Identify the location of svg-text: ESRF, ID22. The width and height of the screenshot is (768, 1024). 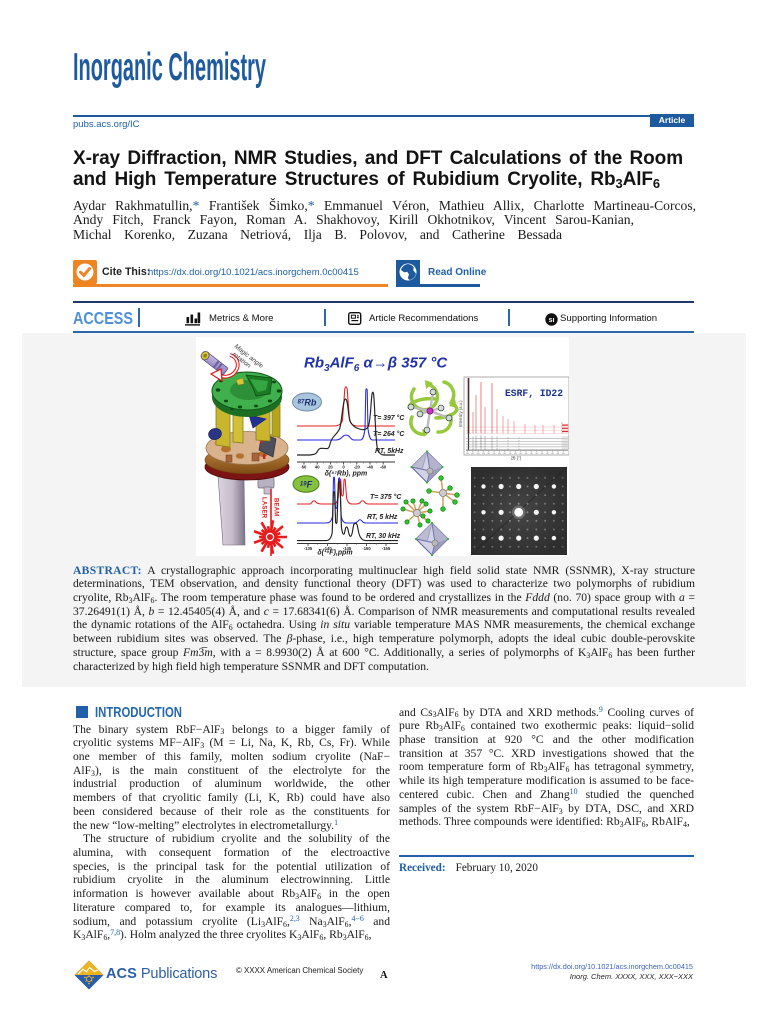
(534, 394).